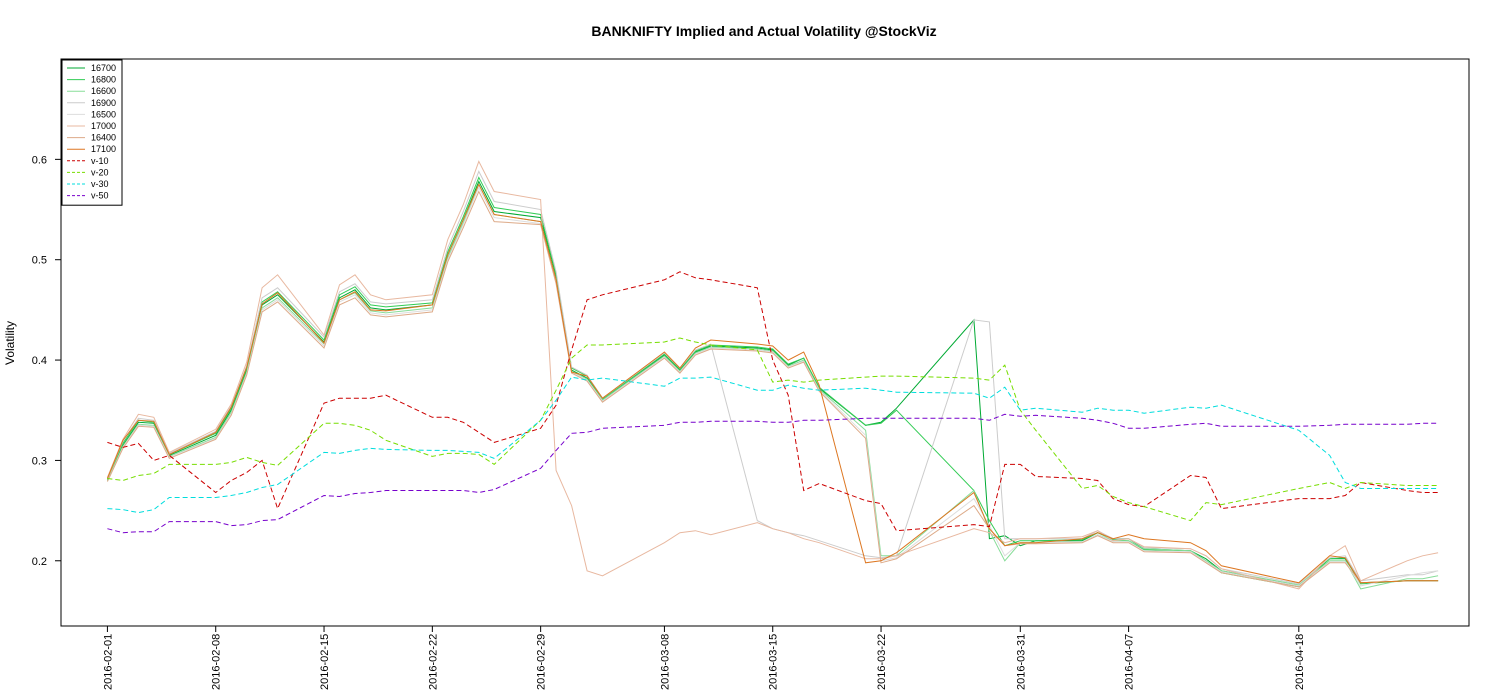  I want to click on legend-label: v-50, so click(100, 196).